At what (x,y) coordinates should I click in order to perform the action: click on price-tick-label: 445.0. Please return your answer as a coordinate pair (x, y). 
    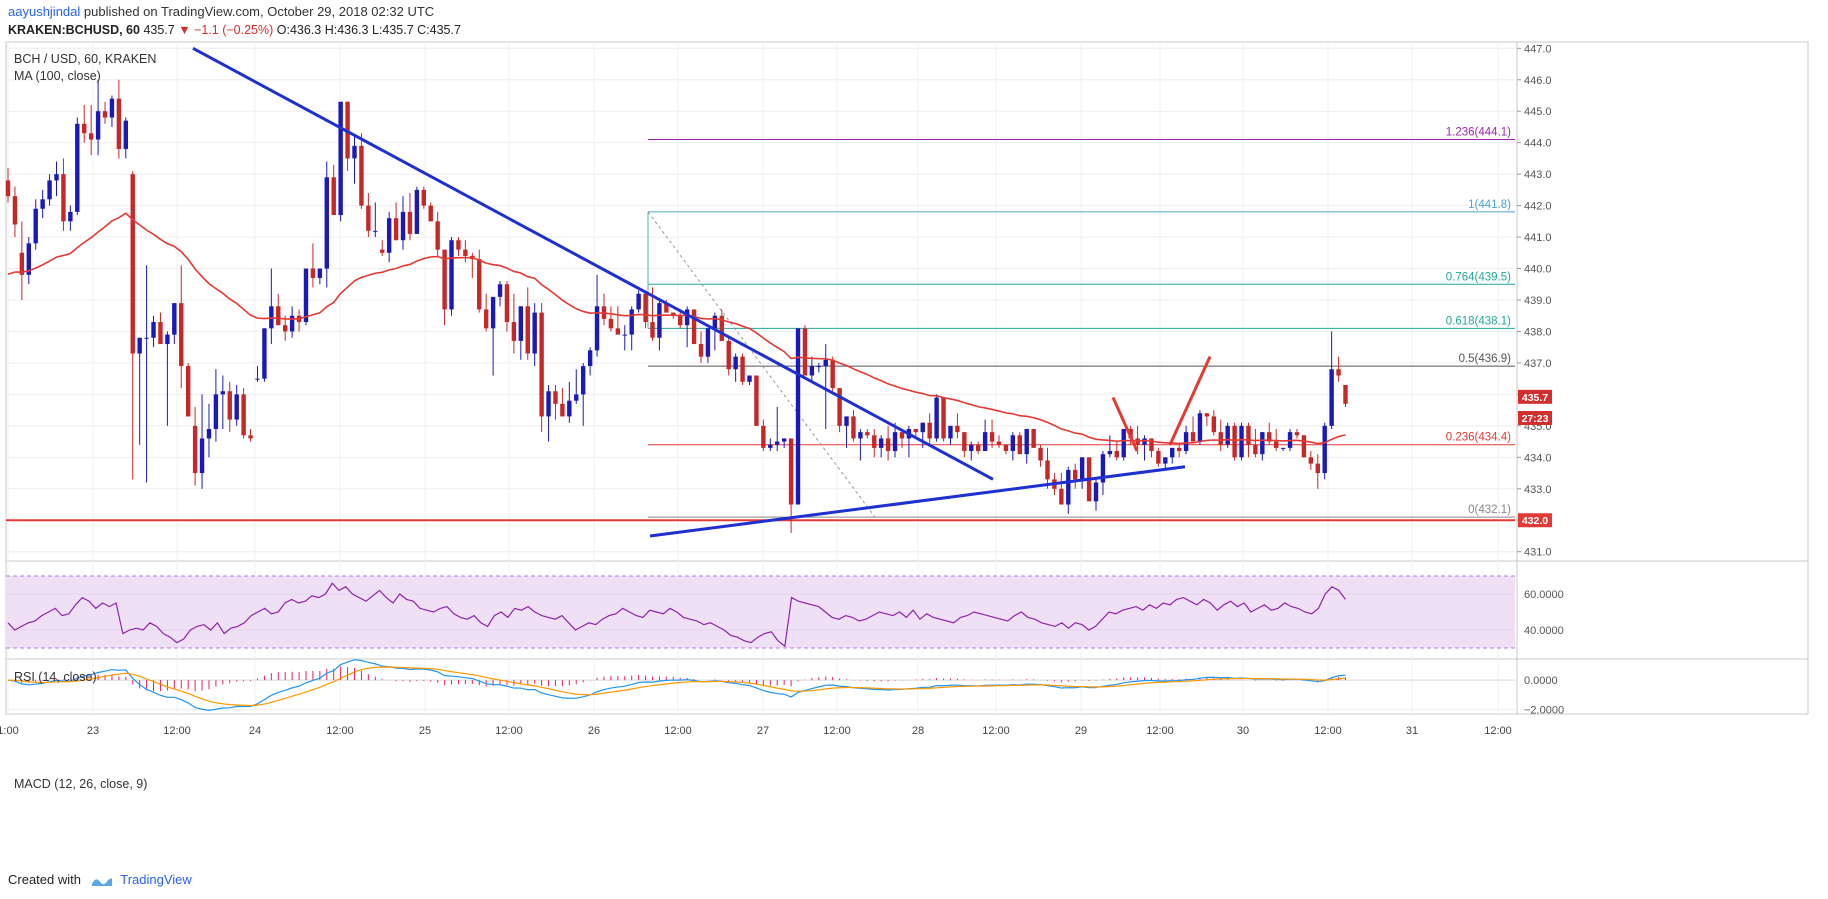
    Looking at the image, I should click on (1538, 112).